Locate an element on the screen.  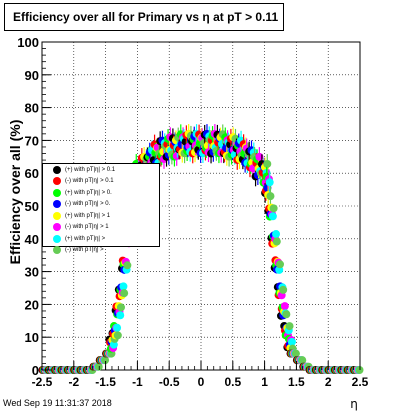
legend-entry: (+) with pT|η| > 1 is located at coordinates (101, 216).